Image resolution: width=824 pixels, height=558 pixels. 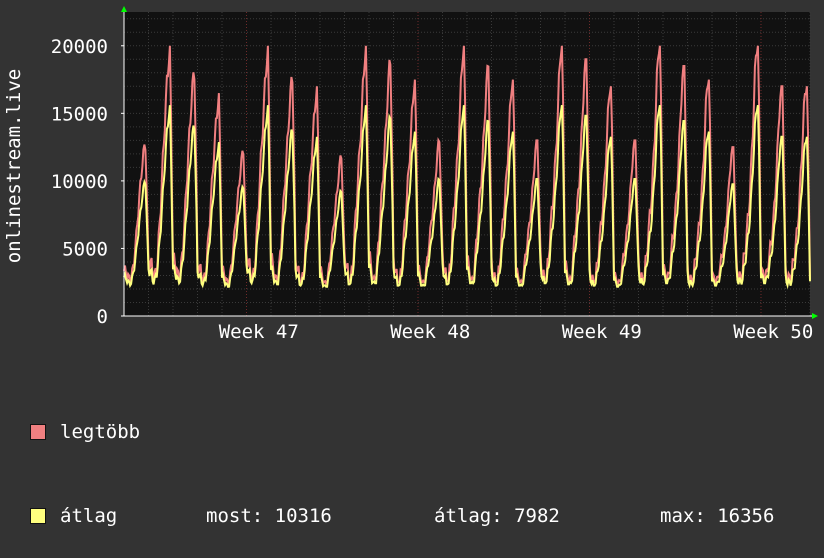 I want to click on stat-current: most: 10316, so click(x=269, y=516).